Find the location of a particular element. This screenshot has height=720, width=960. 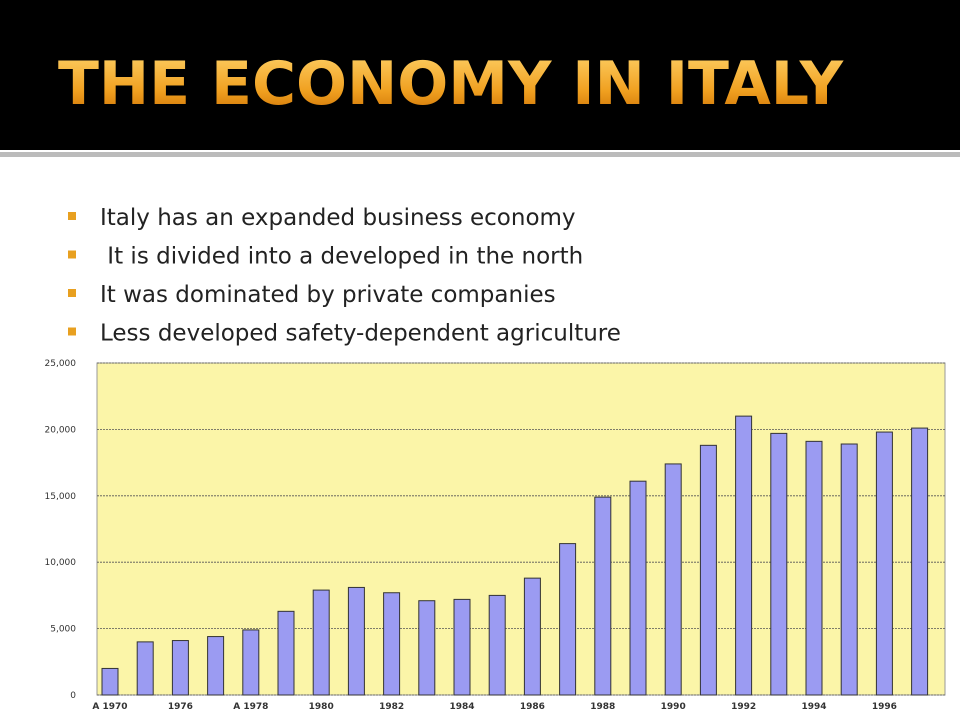

bullet-text: It was dominated by private companies is located at coordinates (328, 295).